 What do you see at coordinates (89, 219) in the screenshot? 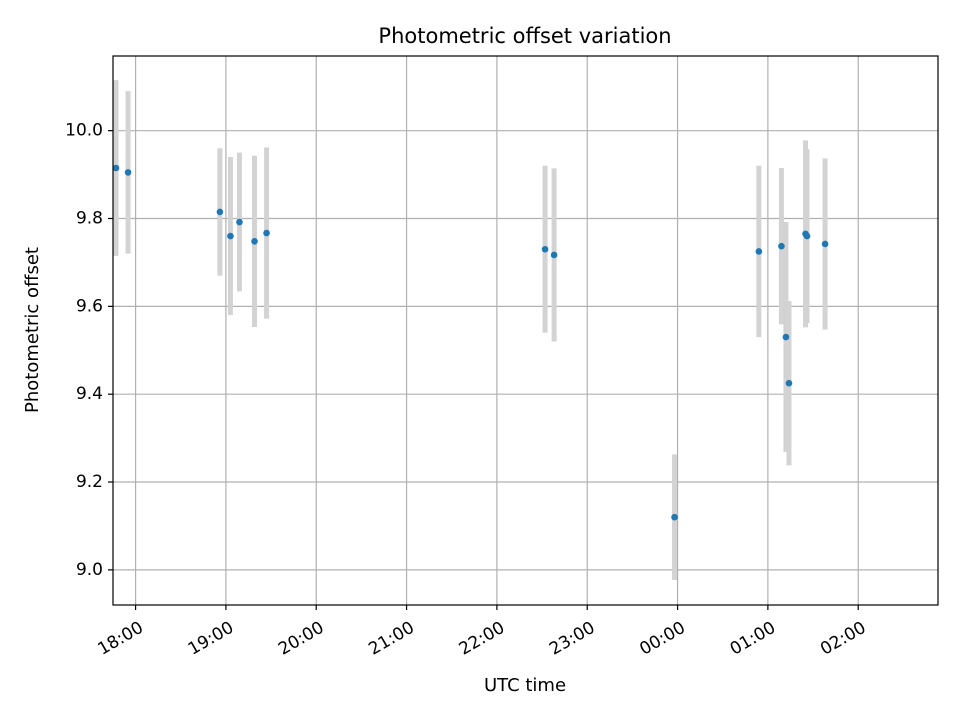
I see `y-tick-label: 9.8` at bounding box center [89, 219].